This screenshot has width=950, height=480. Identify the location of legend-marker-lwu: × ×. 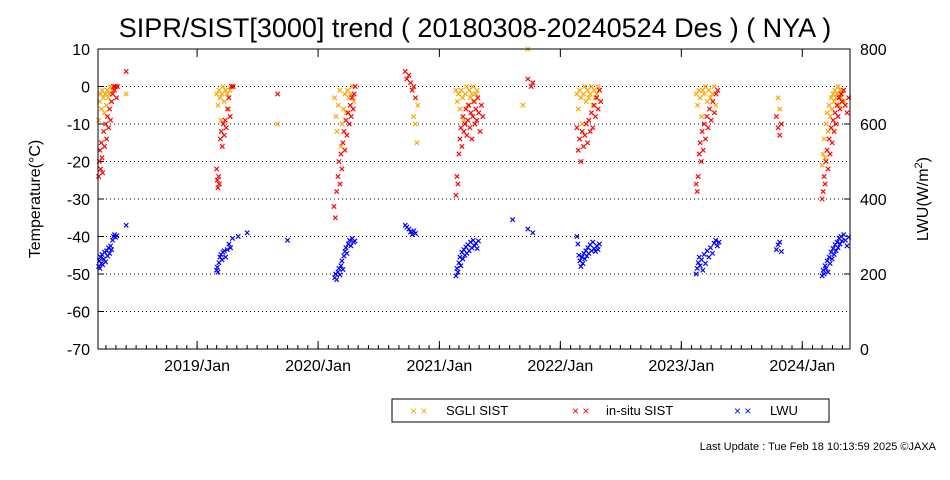
(742, 411).